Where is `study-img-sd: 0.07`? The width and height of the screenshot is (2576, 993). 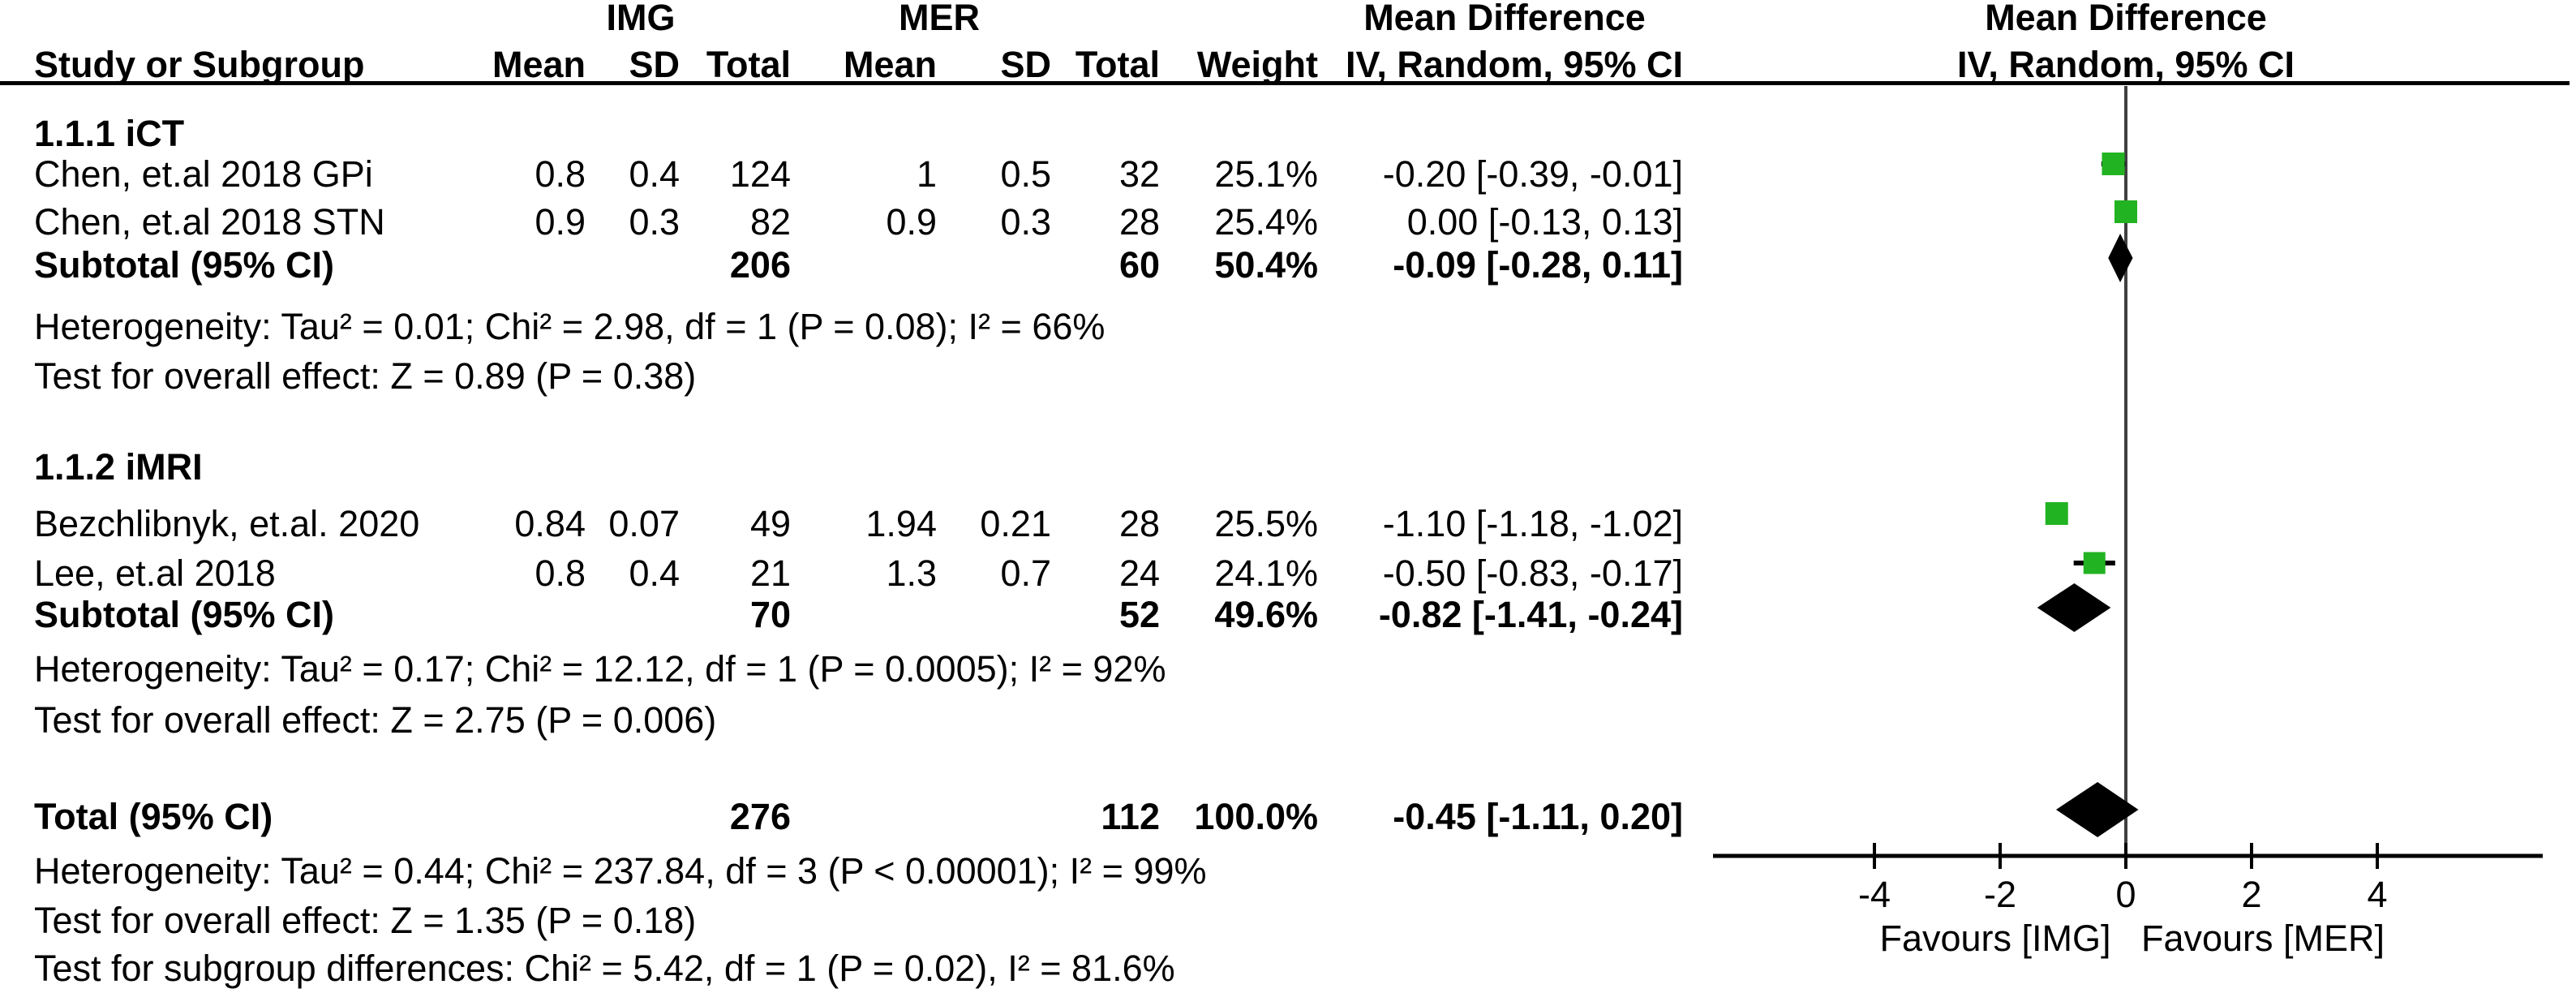
study-img-sd: 0.07 is located at coordinates (644, 523).